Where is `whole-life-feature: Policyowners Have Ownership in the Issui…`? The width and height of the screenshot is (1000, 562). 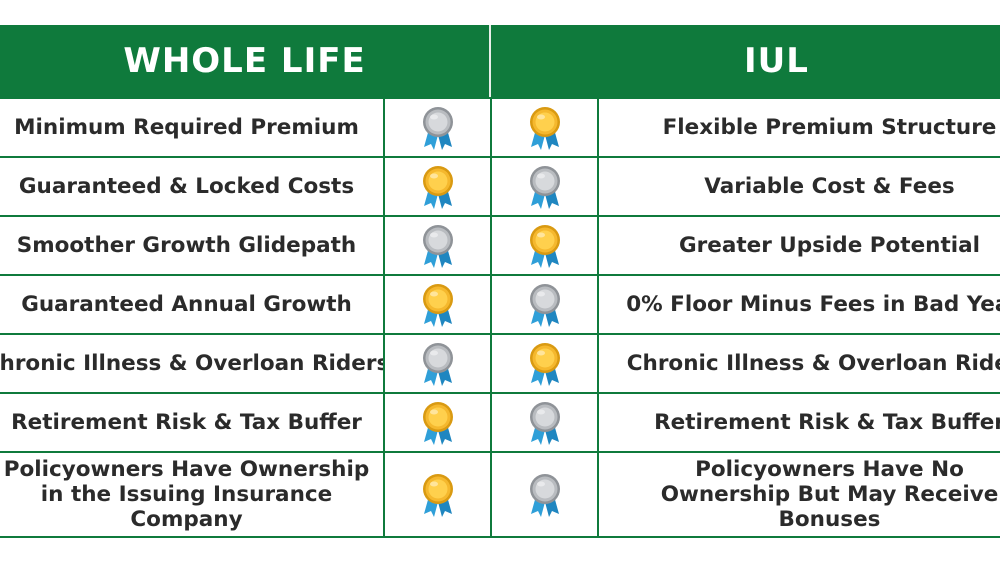 whole-life-feature: Policyowners Have Ownership in the Issui… is located at coordinates (186, 494).